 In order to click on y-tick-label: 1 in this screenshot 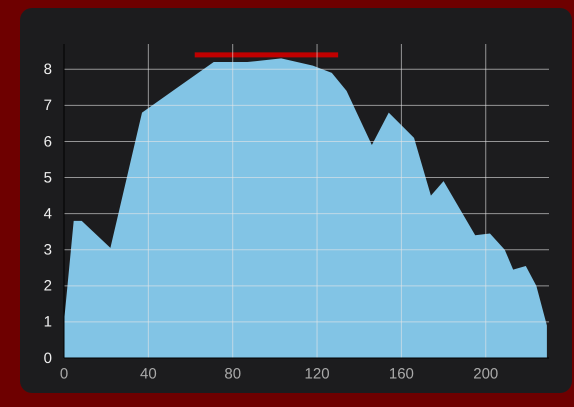, I will do `click(48, 322)`.